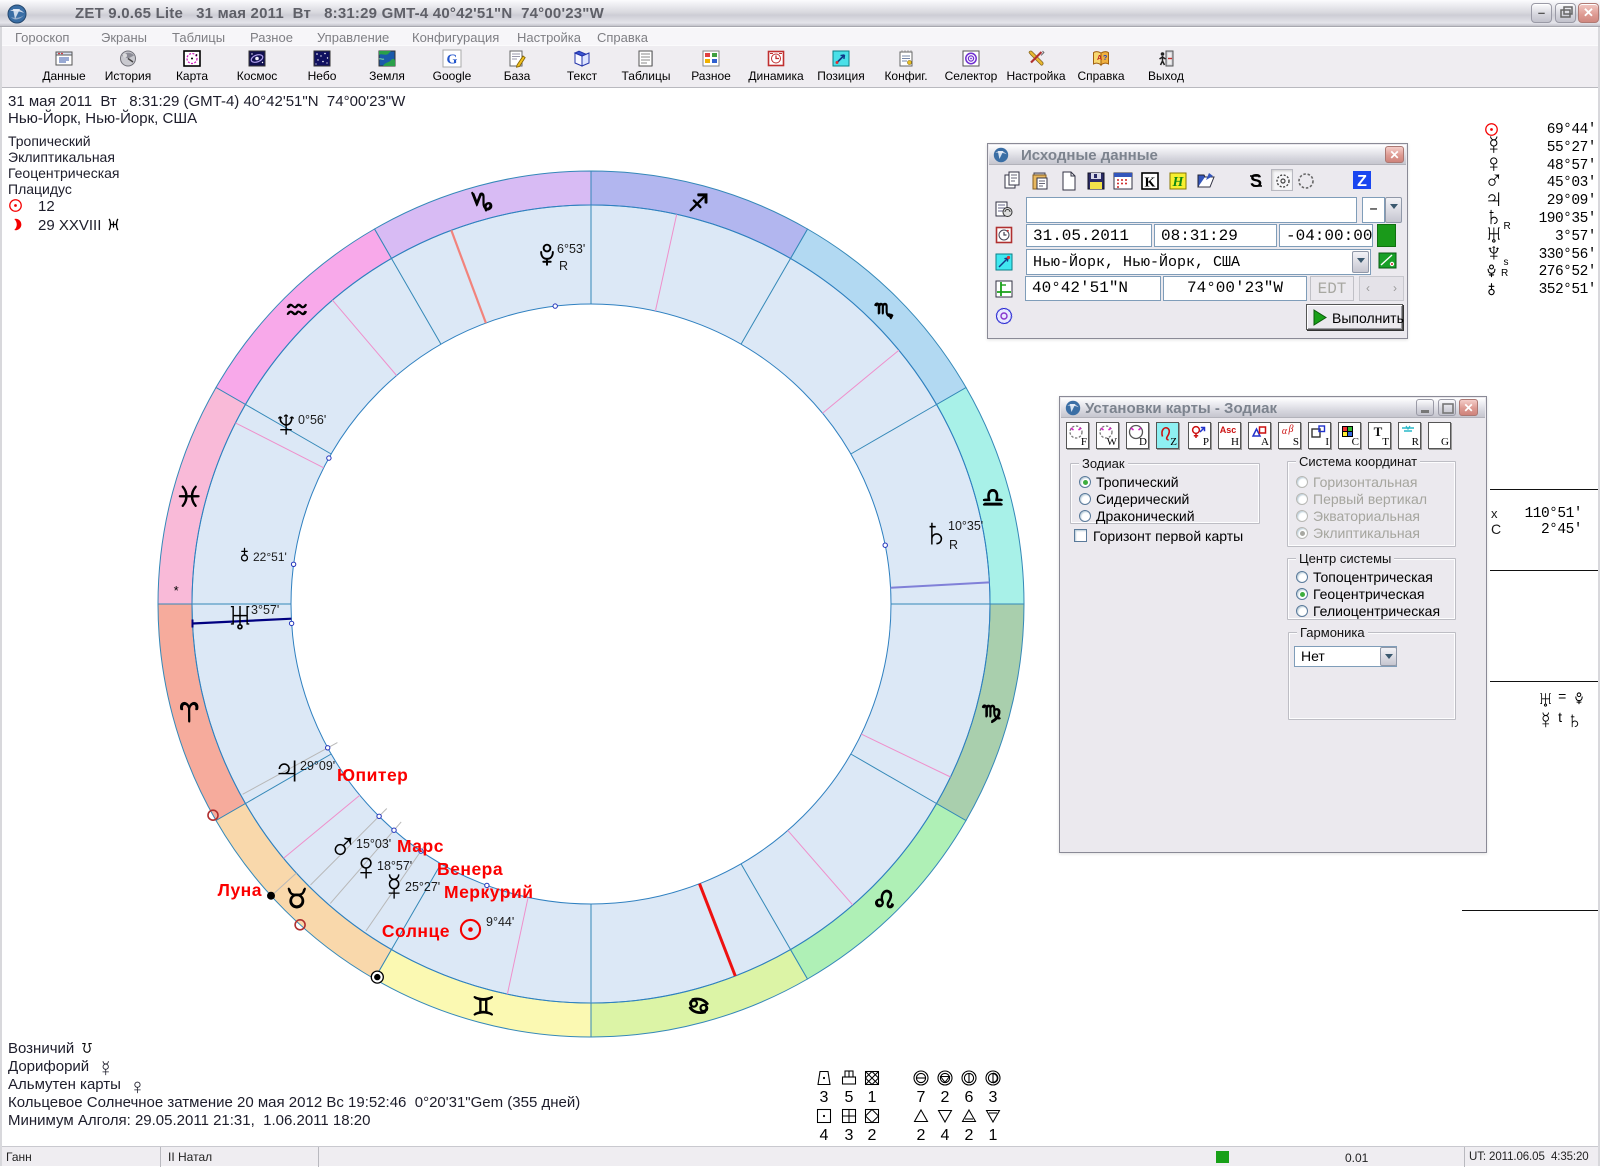 The height and width of the screenshot is (1167, 1600). What do you see at coordinates (317, 766) in the screenshot?
I see `svg-text: 29°09'` at bounding box center [317, 766].